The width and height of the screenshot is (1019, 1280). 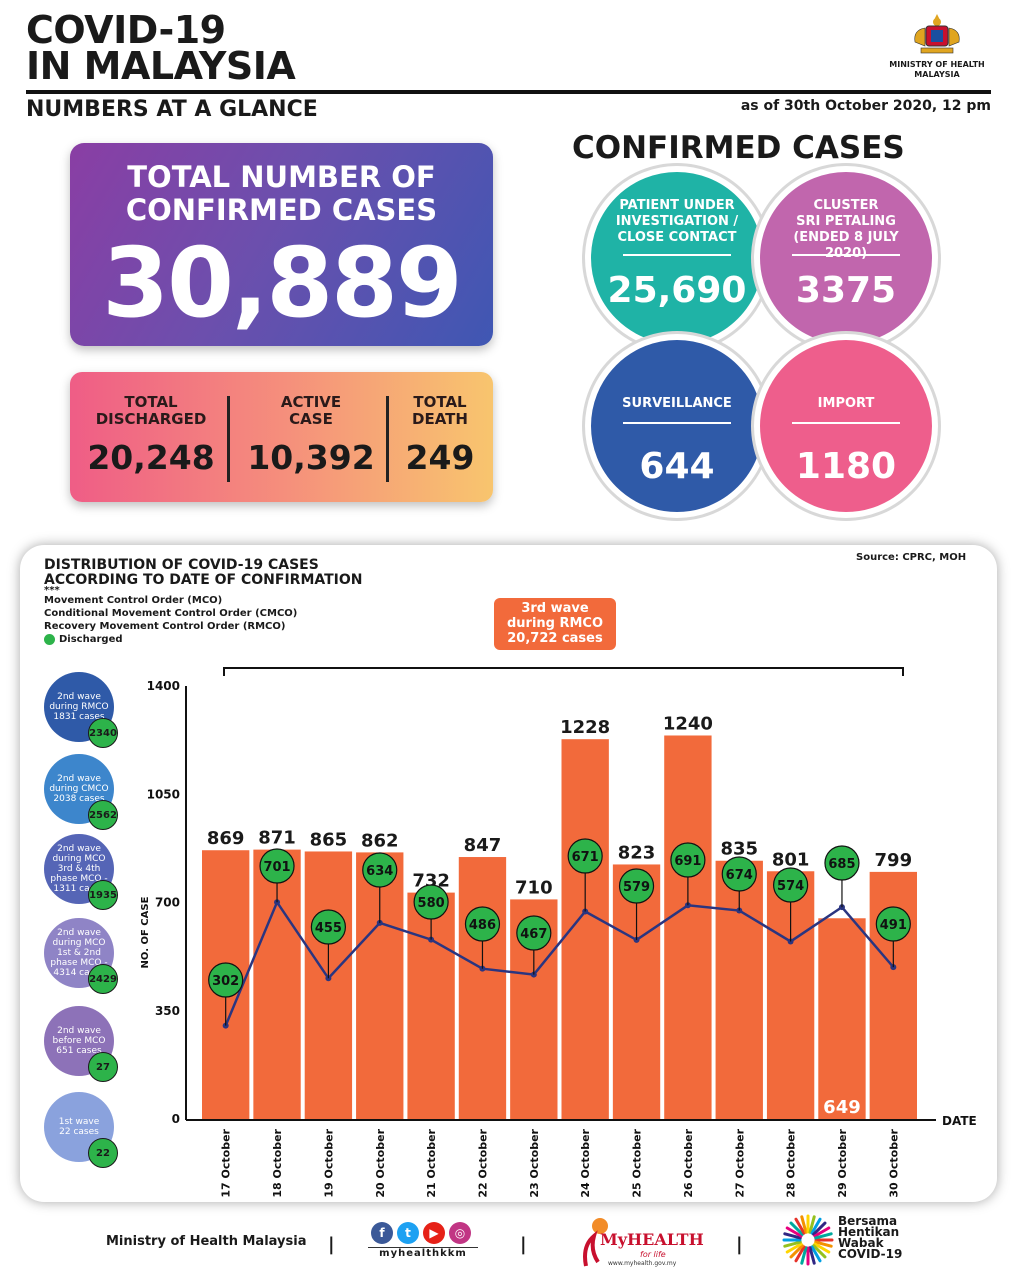 I want to click on bar-value-label: 732, so click(x=431, y=881).